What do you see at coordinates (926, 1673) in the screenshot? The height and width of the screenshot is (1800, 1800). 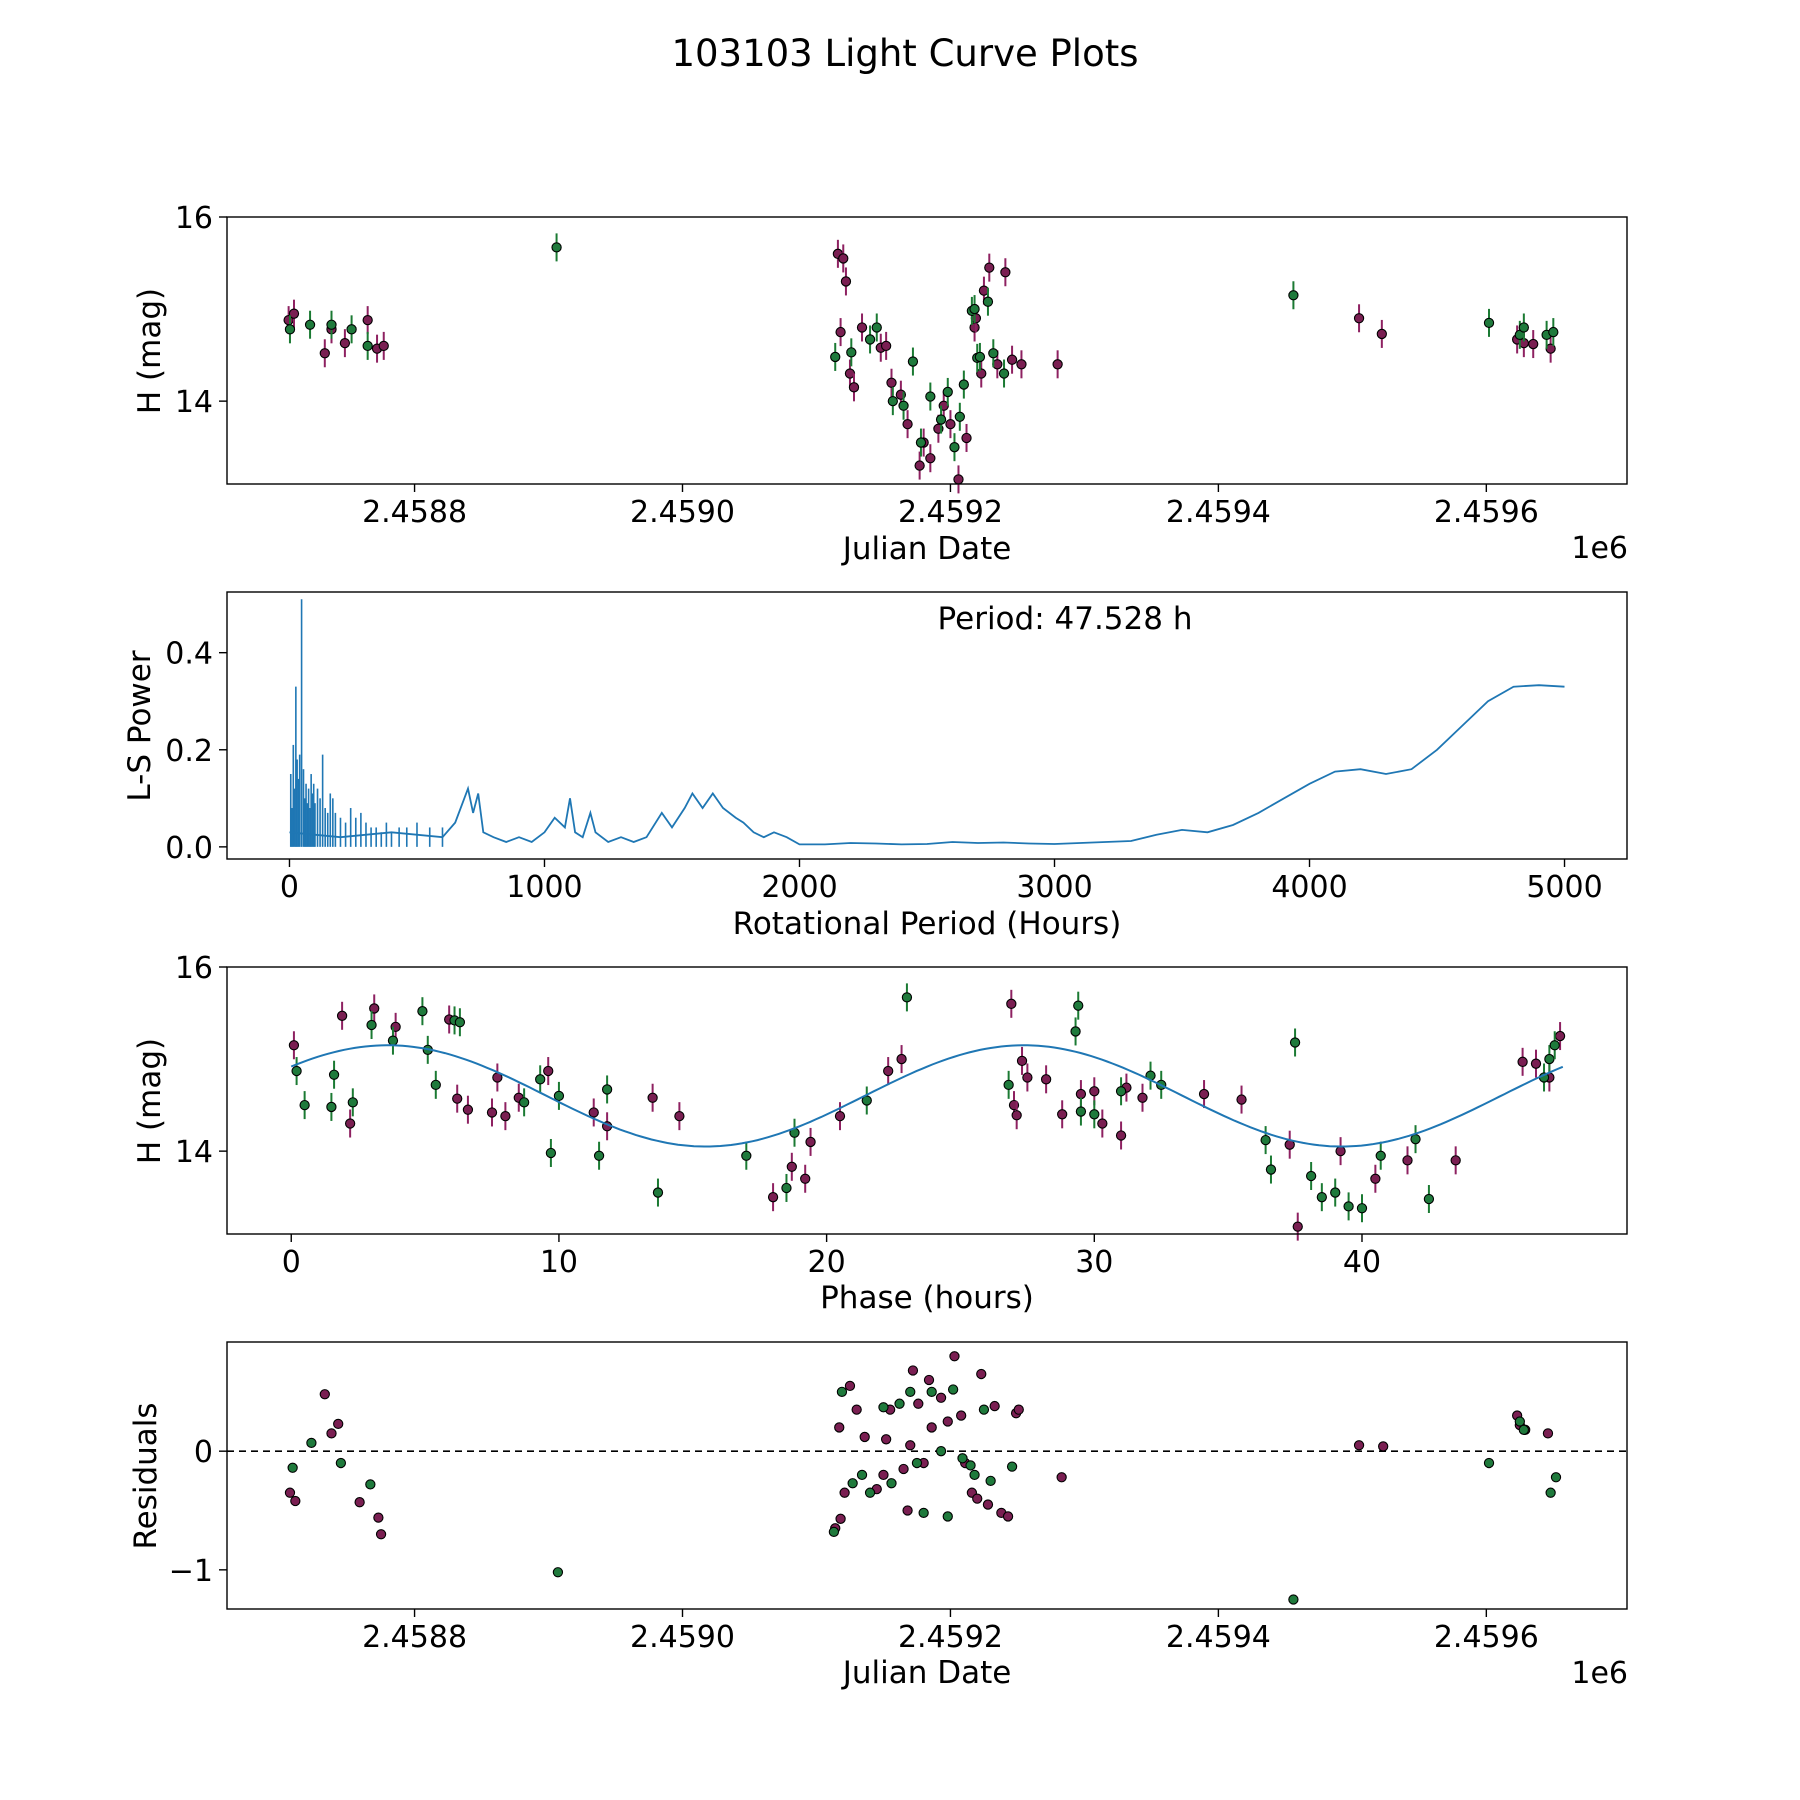 I see `residuals-xlabel: Julian Date` at bounding box center [926, 1673].